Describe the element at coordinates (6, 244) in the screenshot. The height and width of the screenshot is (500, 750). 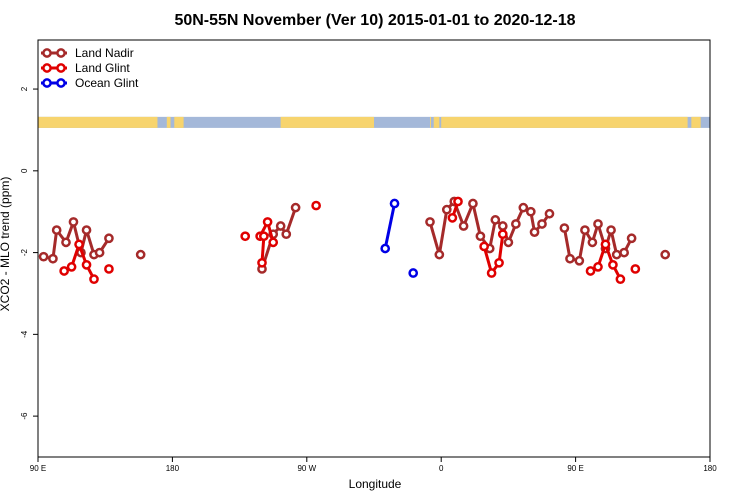
I see `y-axis-label: XCO2 - MLO trend (ppm)` at that location.